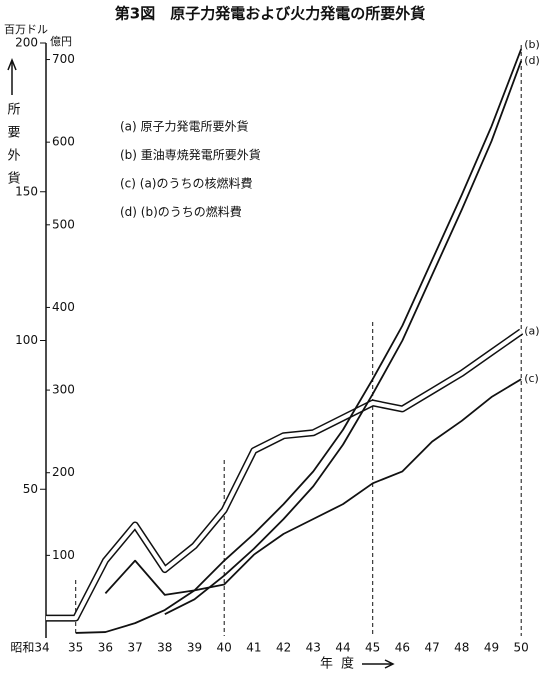 The height and width of the screenshot is (673, 541). I want to click on y-tick-label: 50, so click(30, 489).